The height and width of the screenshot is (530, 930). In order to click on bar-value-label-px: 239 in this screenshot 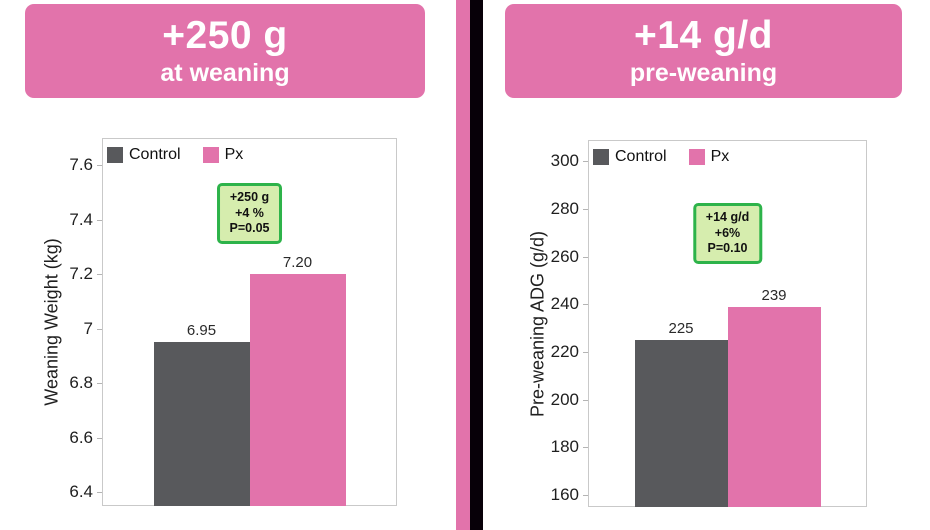, I will do `click(774, 295)`.